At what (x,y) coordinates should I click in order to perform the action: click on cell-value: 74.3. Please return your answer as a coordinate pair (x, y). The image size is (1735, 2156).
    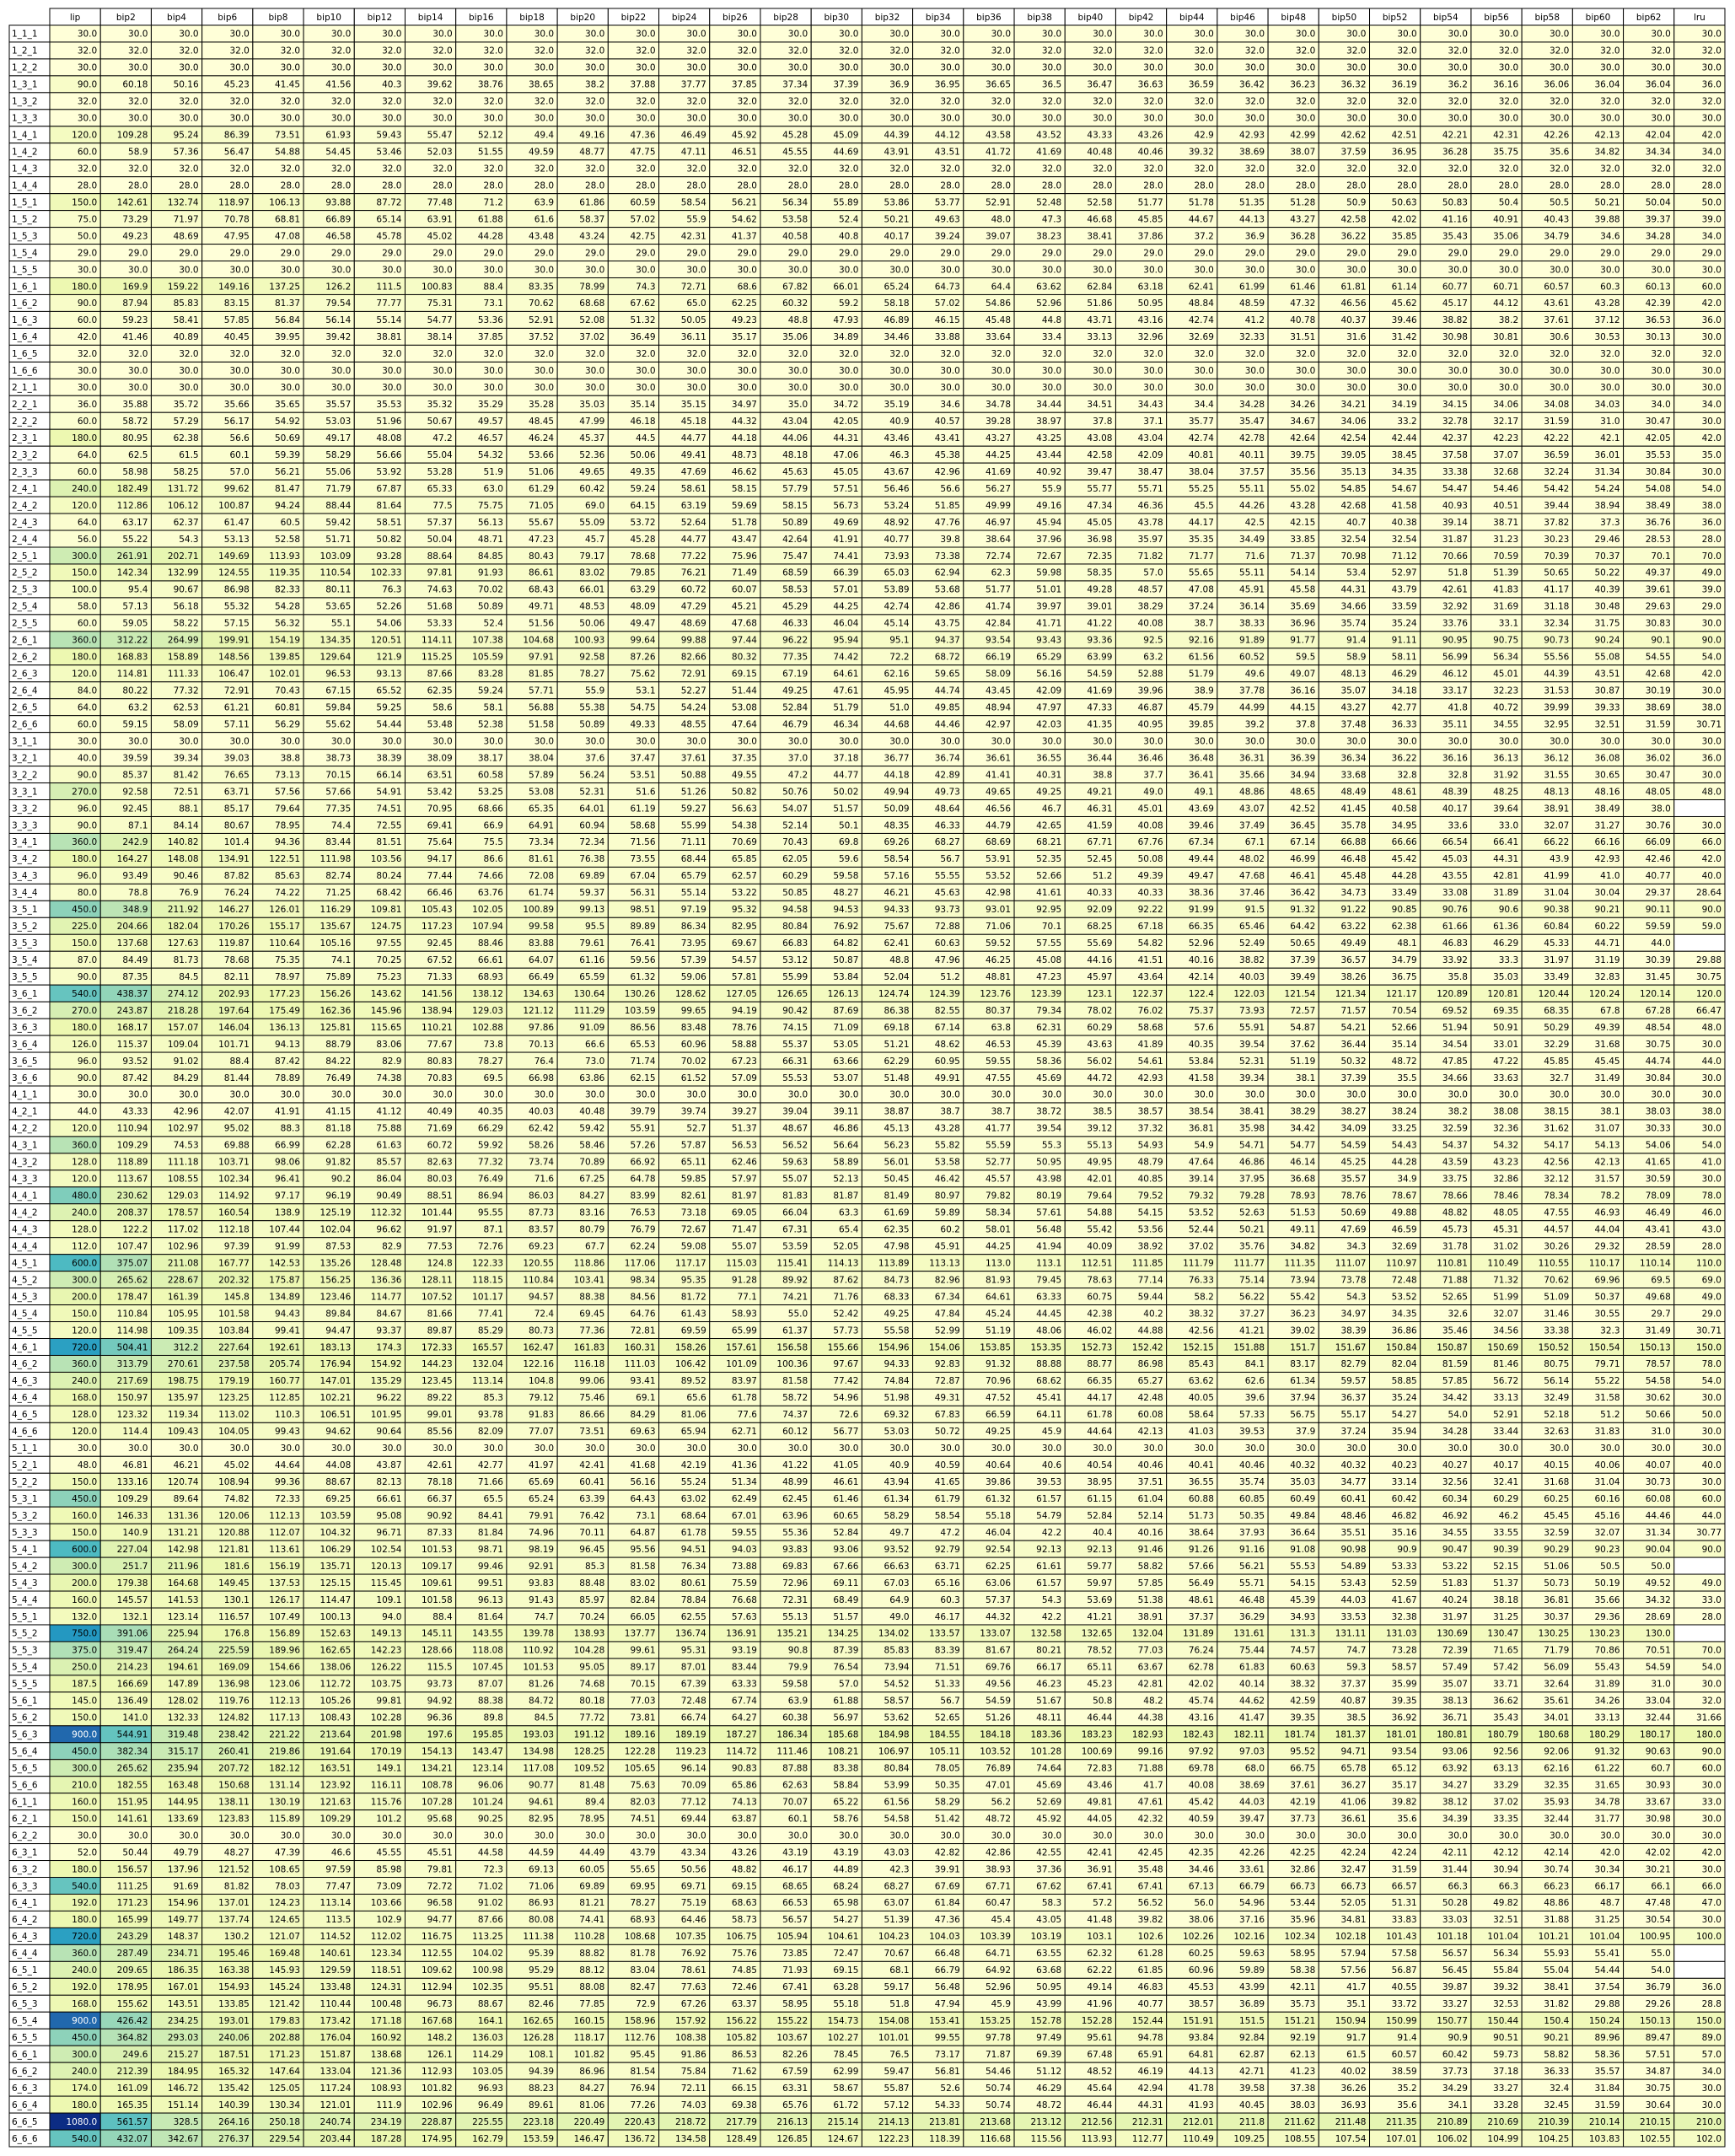
    Looking at the image, I should click on (645, 287).